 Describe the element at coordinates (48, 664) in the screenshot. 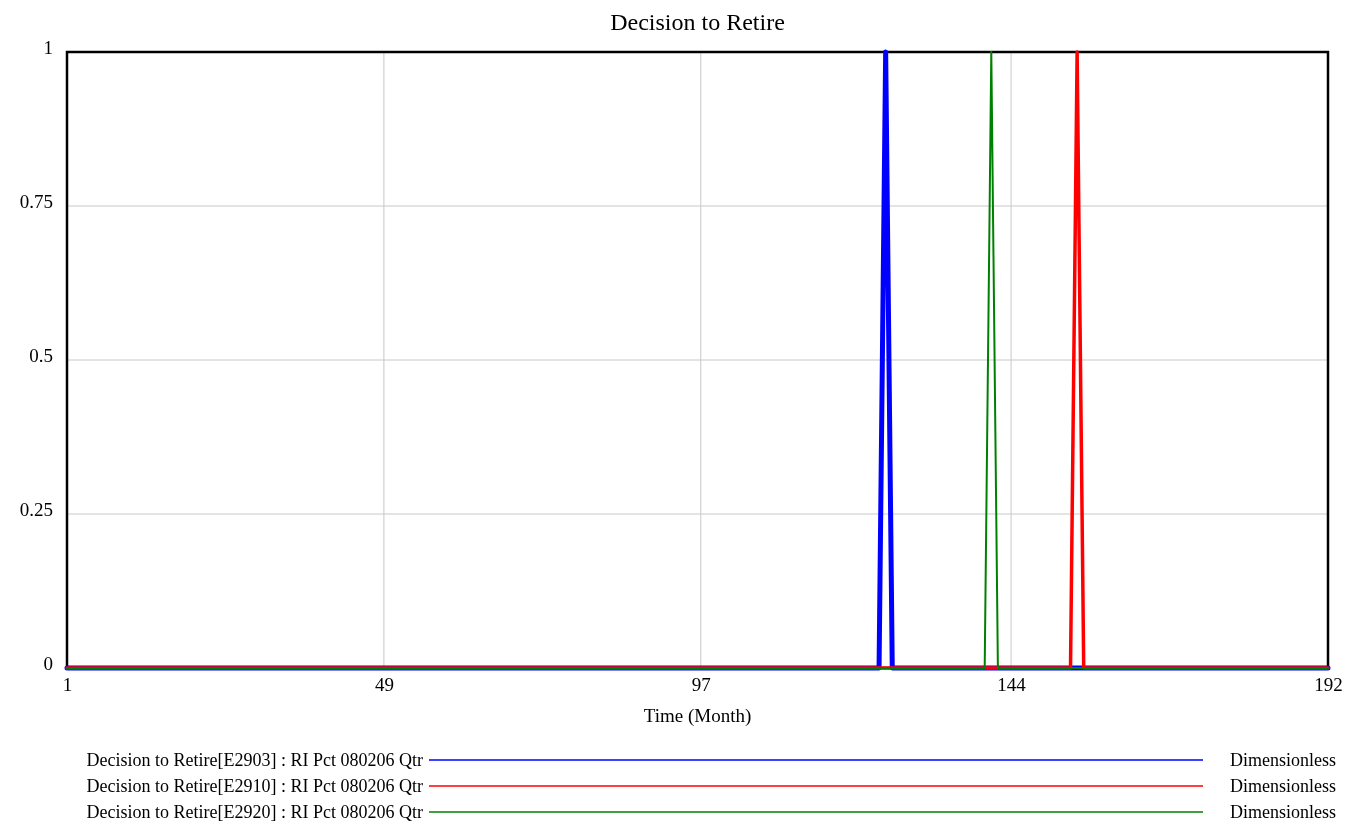

I see `y-tick-label: 0` at that location.